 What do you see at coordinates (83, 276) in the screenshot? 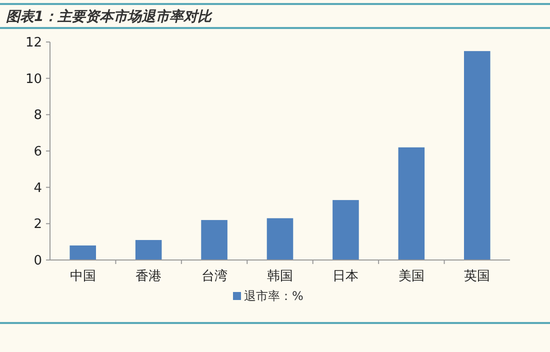
I see `x-tick-label: 中国` at bounding box center [83, 276].